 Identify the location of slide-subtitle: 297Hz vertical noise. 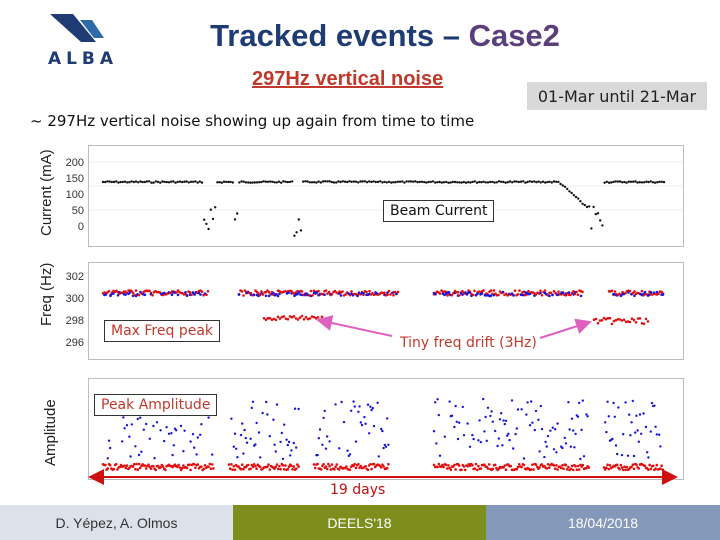
(348, 79).